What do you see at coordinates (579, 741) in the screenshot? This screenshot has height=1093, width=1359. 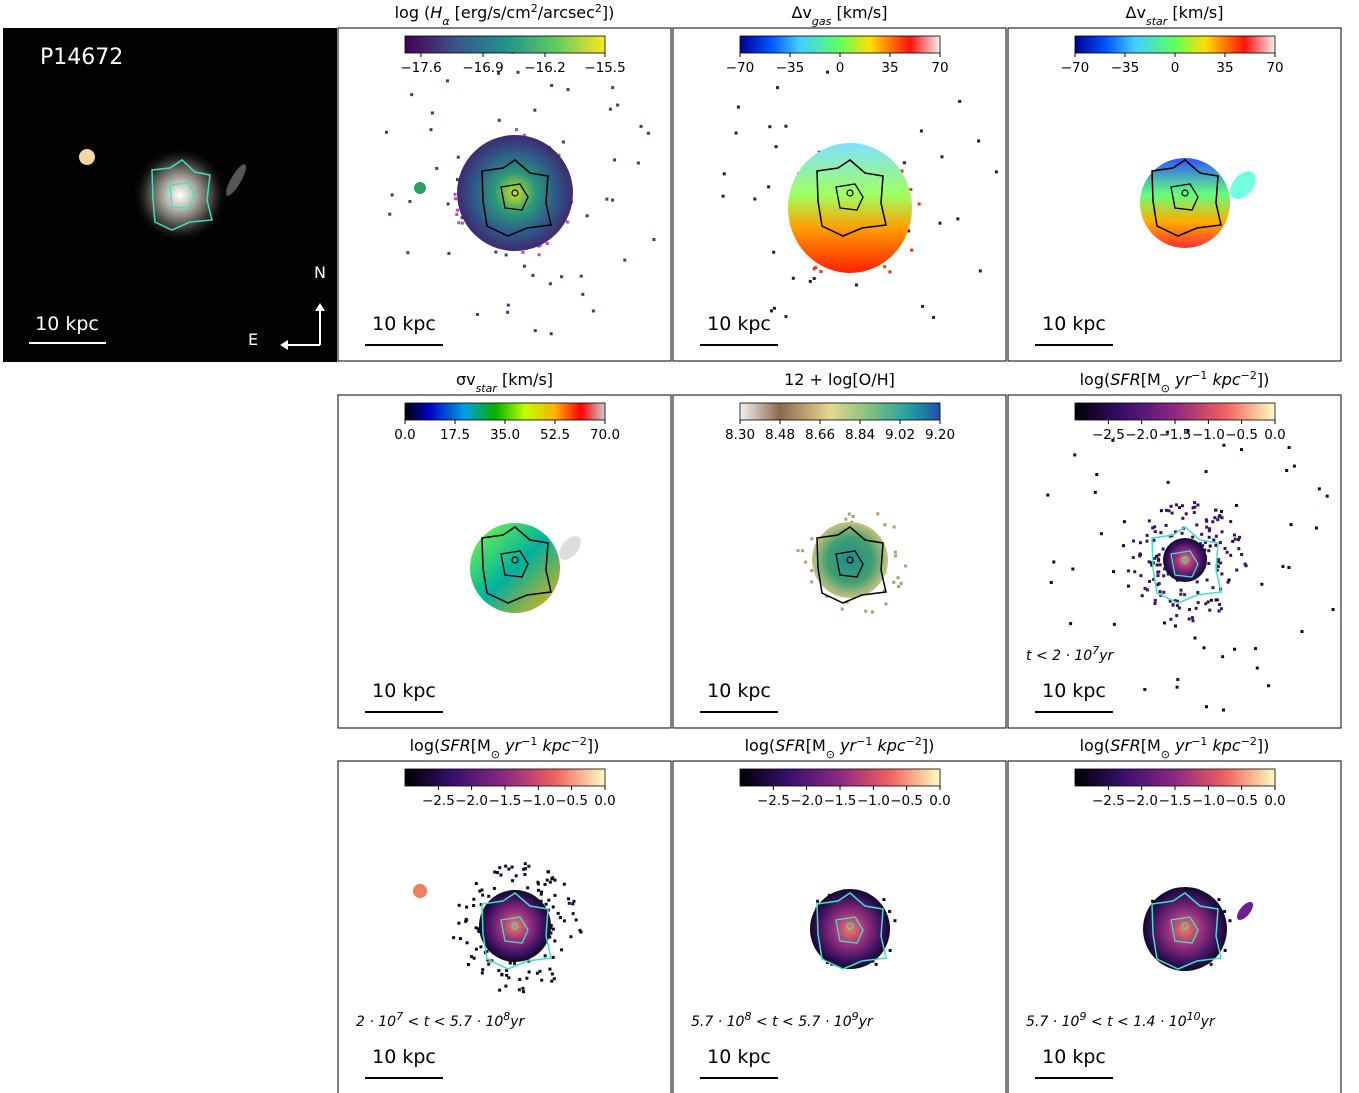 I see `text-part: −2` at bounding box center [579, 741].